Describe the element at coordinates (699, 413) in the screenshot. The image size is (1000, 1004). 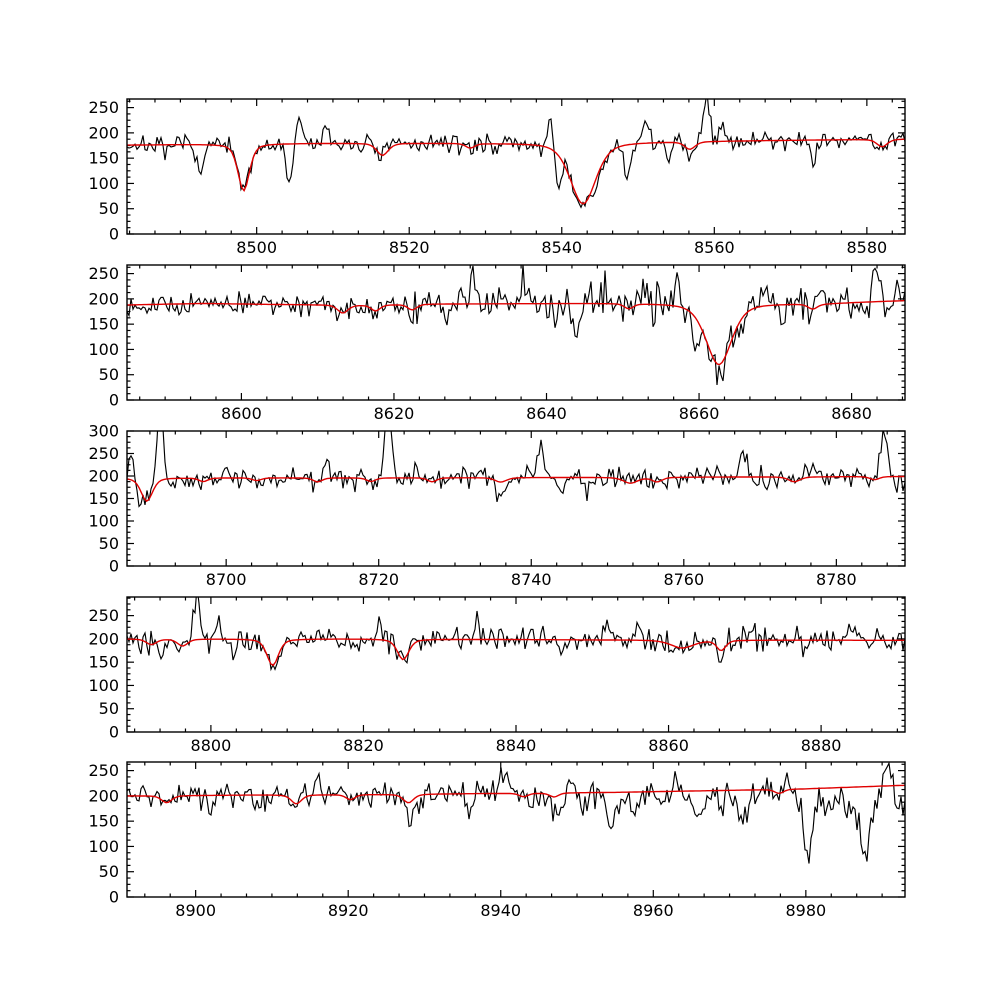
I see `svg-text: 8660` at that location.